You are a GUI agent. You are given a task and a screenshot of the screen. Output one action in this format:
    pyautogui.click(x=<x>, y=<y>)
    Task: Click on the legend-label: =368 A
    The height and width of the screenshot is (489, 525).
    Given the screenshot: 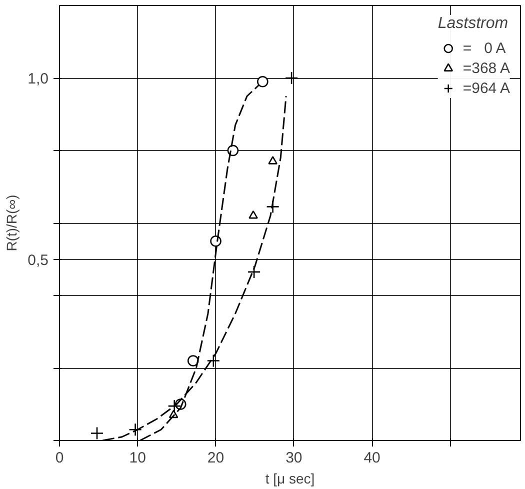 What is the action you would take?
    pyautogui.click(x=486, y=68)
    